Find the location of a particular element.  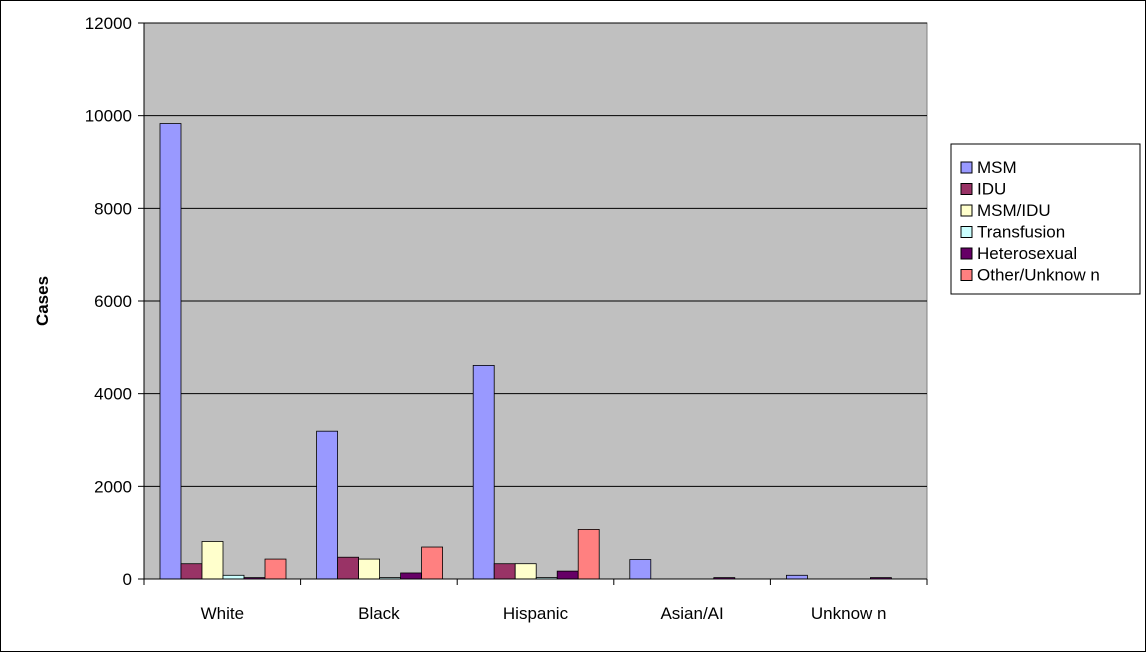

legend-label: IDU is located at coordinates (991, 189).